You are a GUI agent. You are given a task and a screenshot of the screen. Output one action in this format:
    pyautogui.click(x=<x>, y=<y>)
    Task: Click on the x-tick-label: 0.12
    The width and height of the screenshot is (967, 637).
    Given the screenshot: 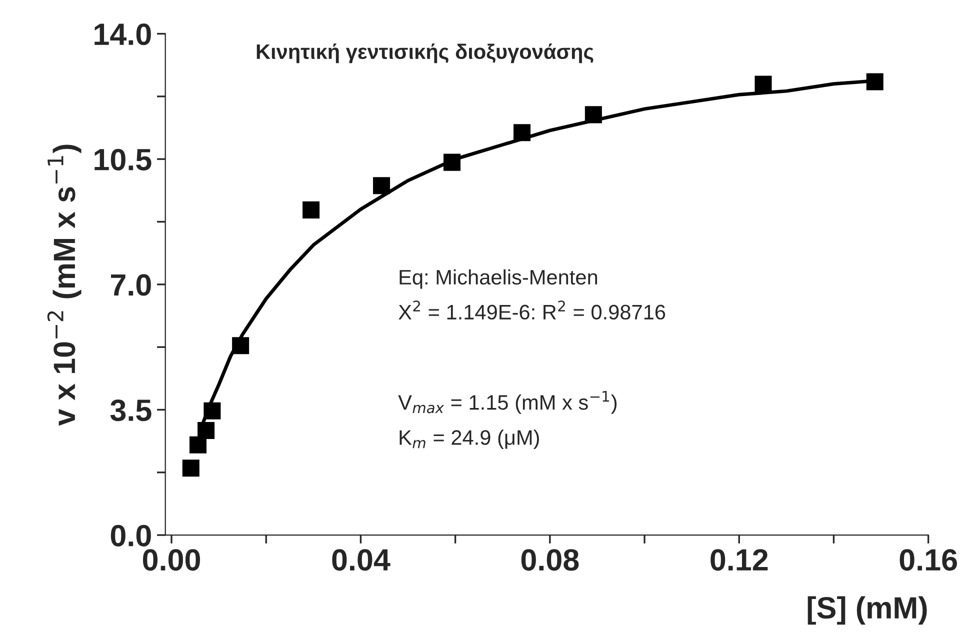 What is the action you would take?
    pyautogui.click(x=739, y=560)
    